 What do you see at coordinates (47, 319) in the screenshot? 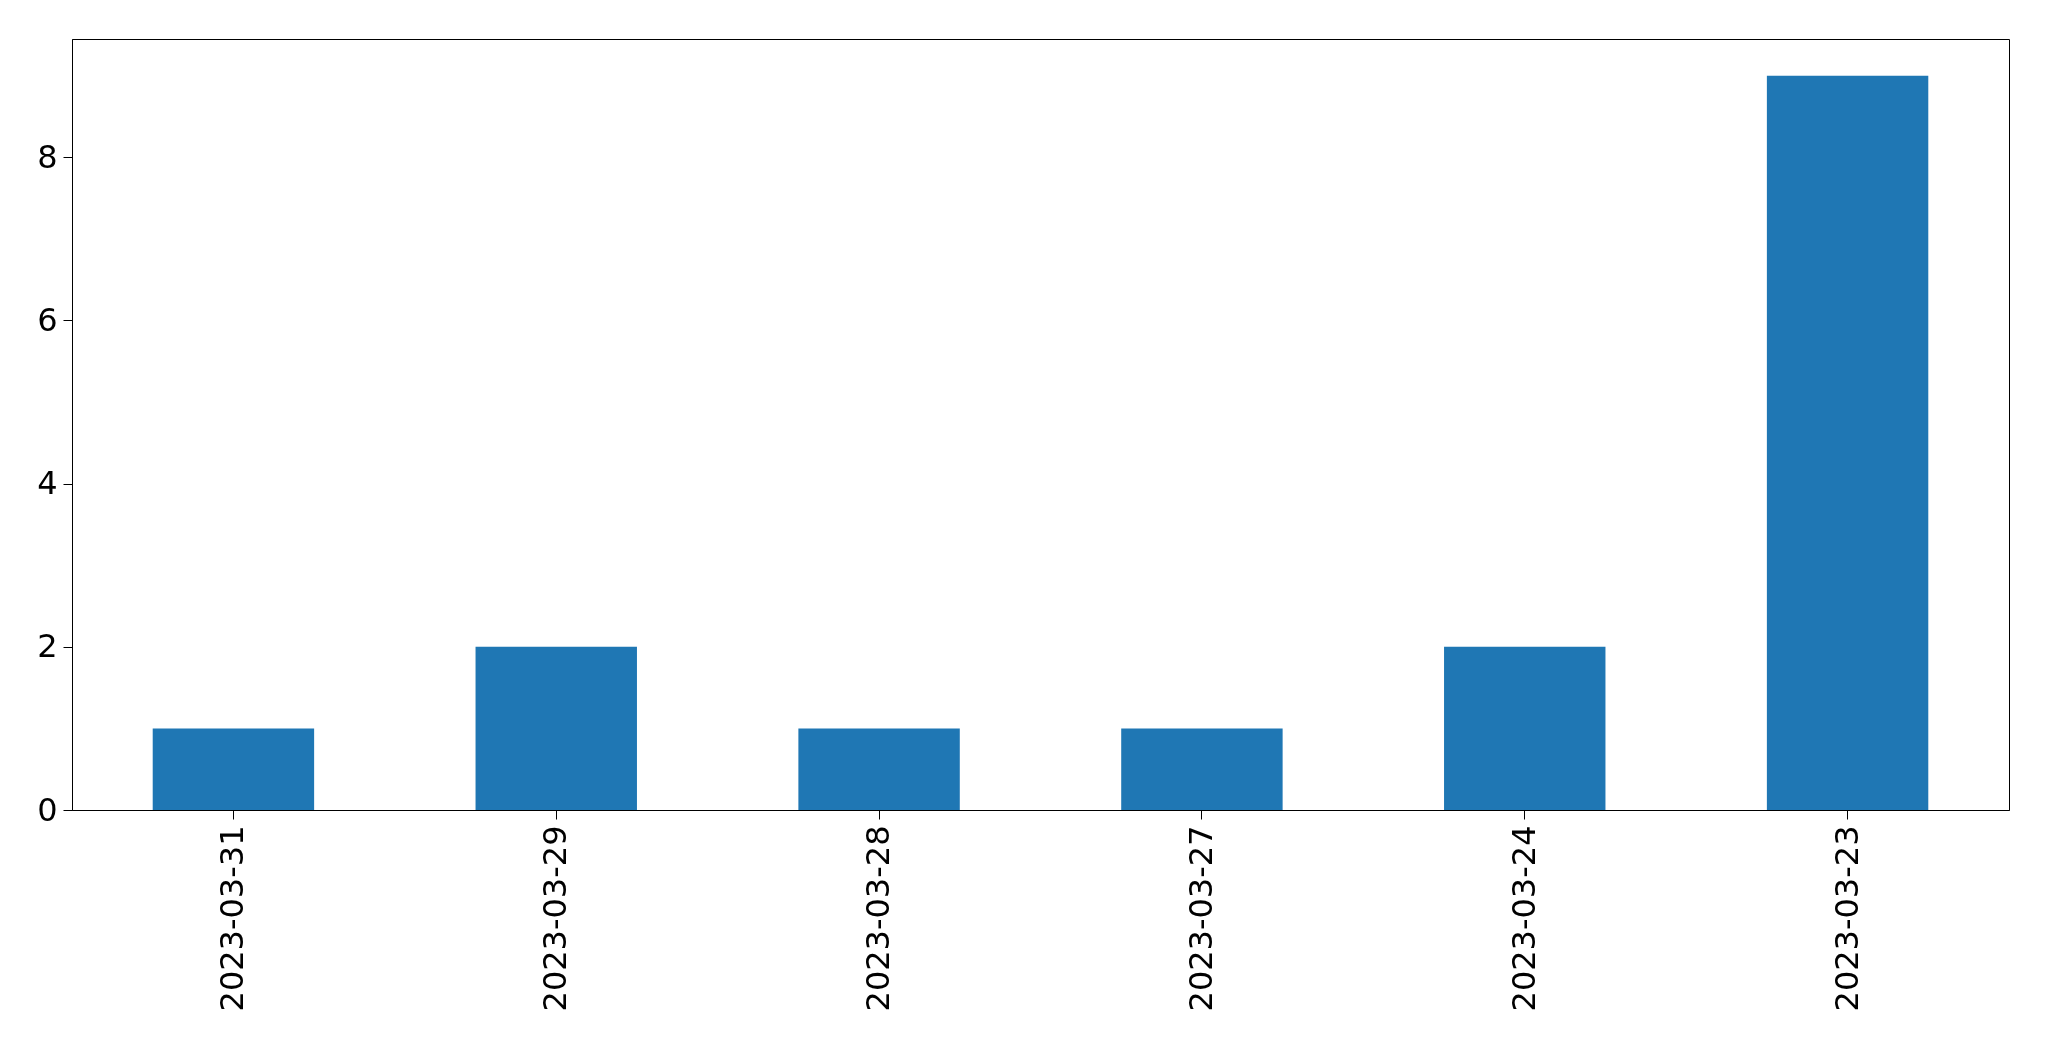
I see `y-tick-label: 6` at bounding box center [47, 319].